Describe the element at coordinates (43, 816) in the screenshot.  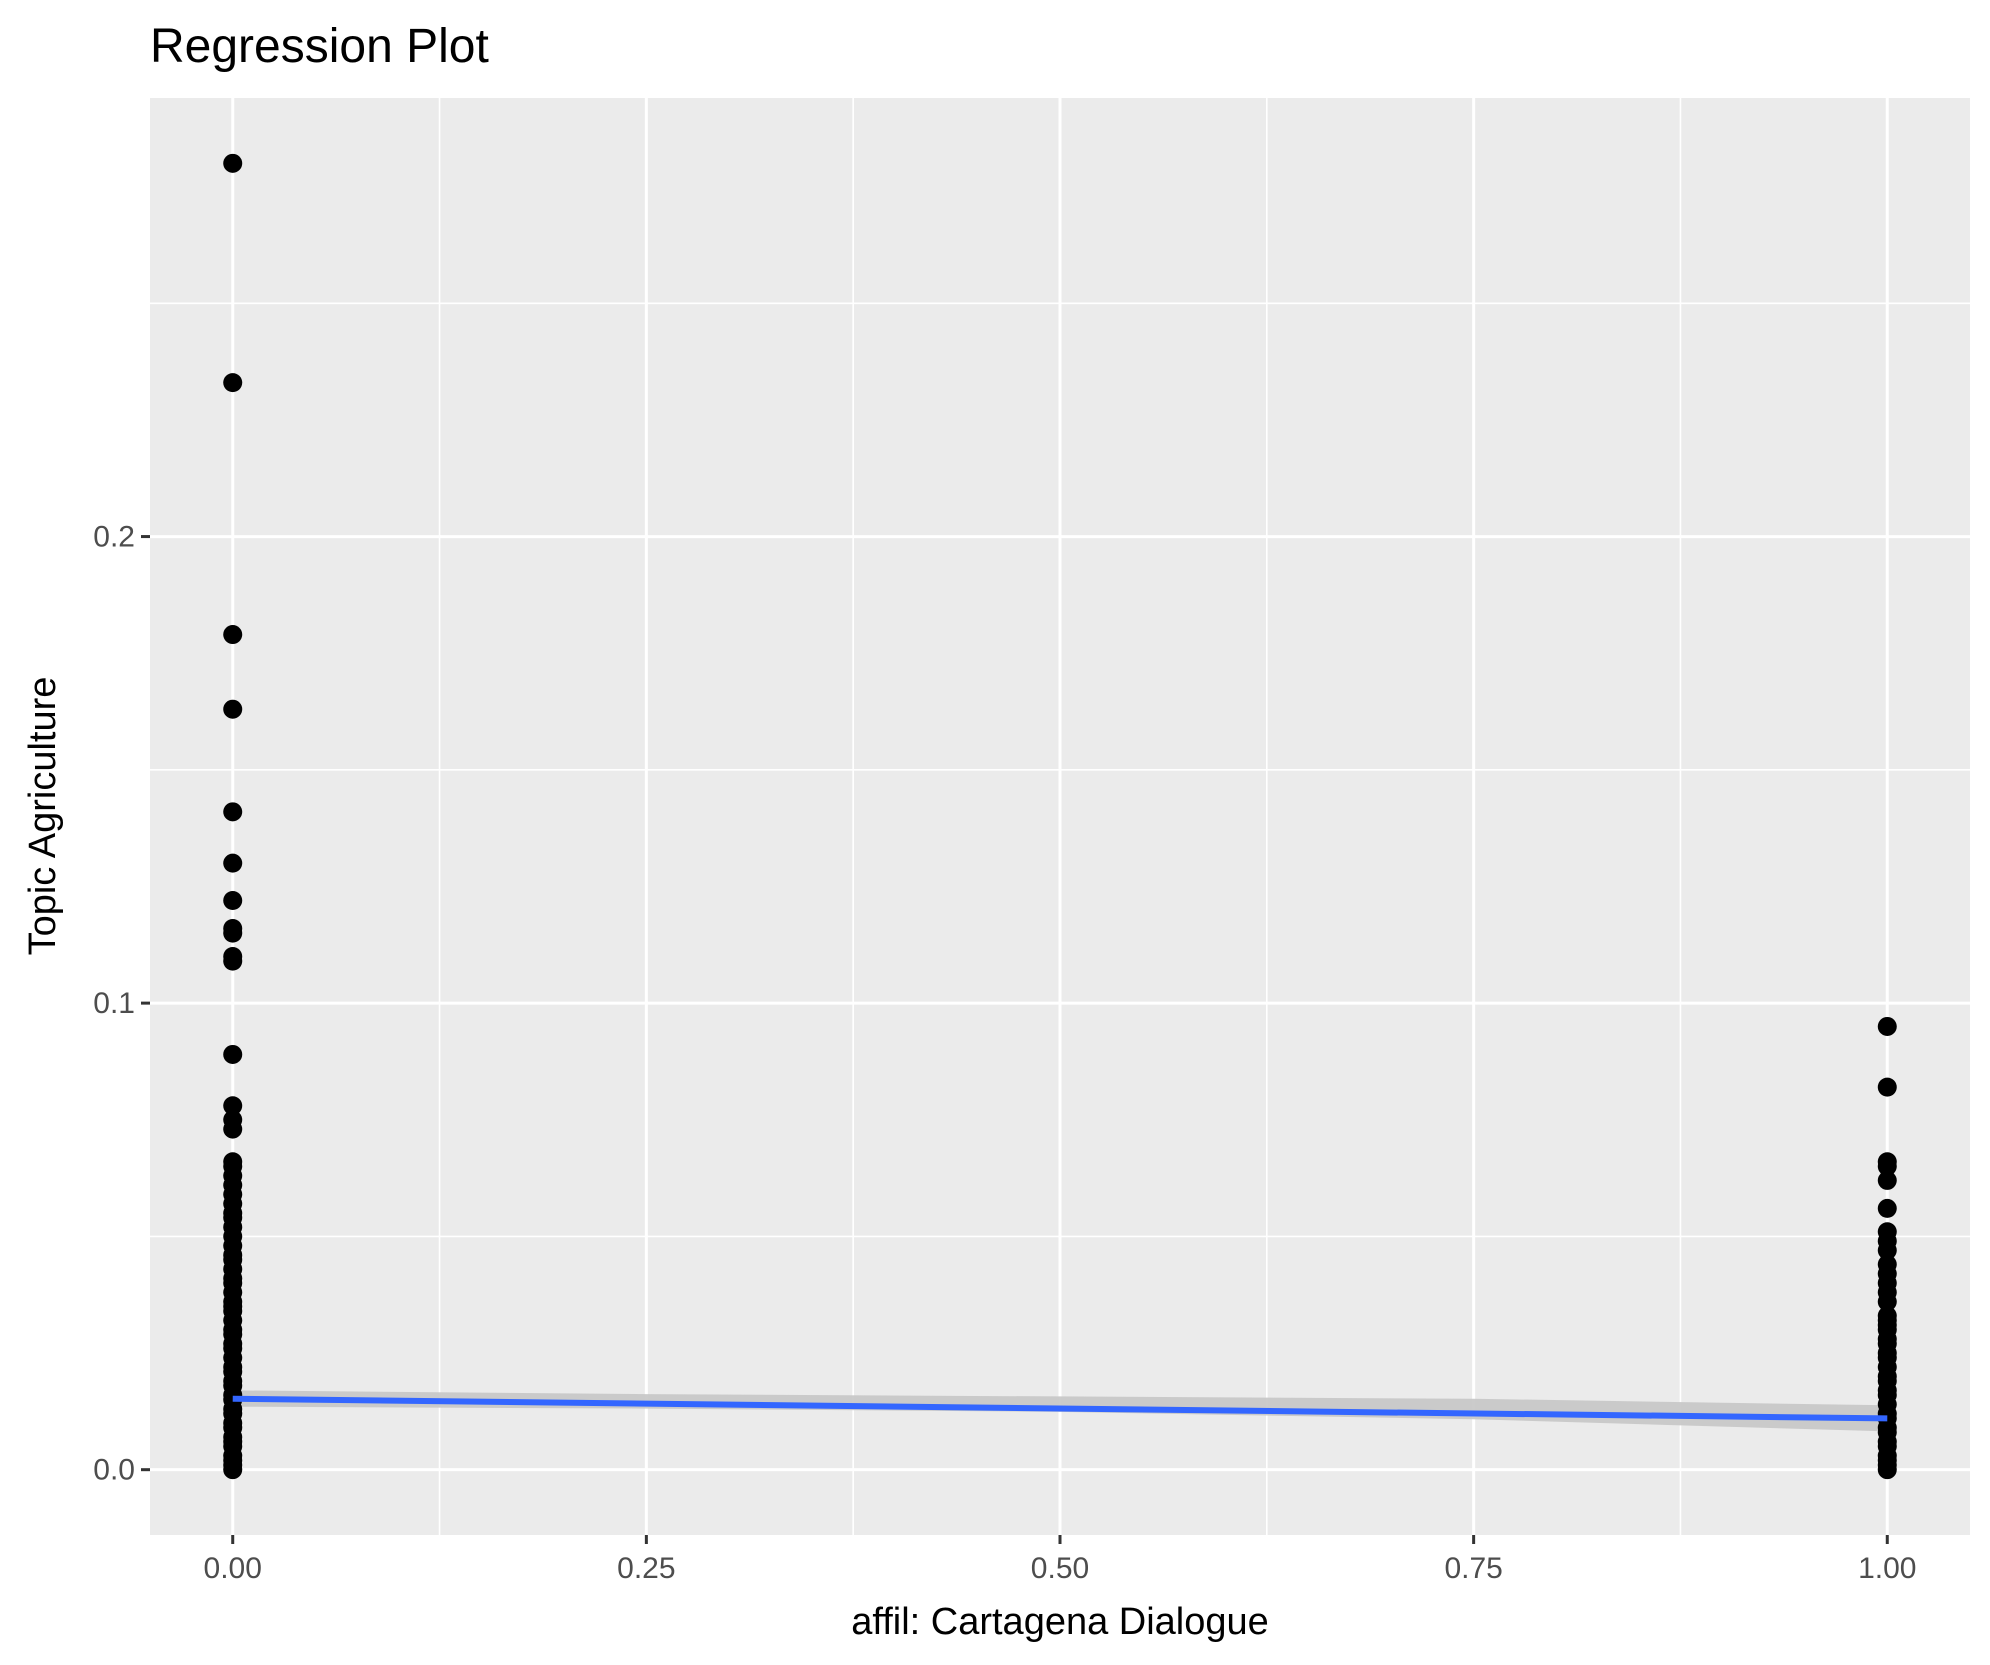
I see `y-axis-title: Topic Agriculture` at that location.